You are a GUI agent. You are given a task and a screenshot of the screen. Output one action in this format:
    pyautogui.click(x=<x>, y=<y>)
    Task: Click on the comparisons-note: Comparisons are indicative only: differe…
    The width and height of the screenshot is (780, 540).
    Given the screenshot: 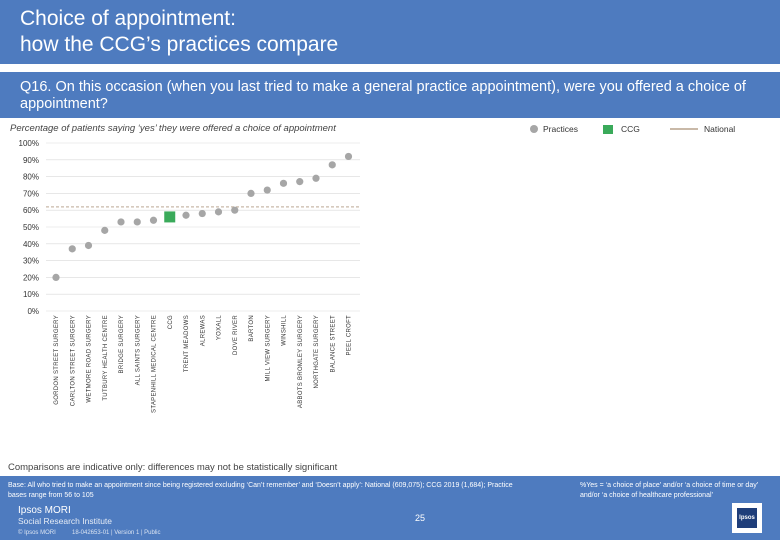 What is the action you would take?
    pyautogui.click(x=173, y=467)
    